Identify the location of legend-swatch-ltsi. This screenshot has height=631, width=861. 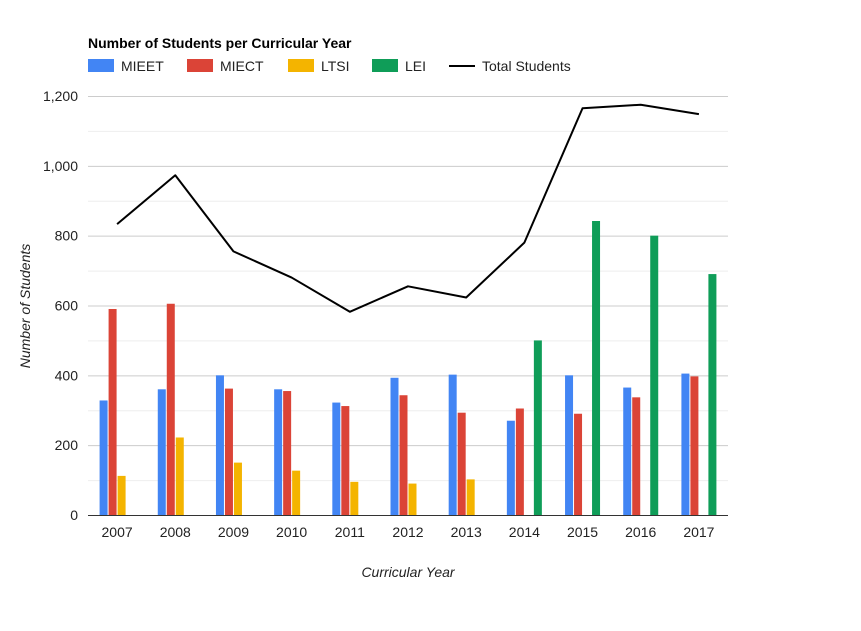
(301, 65).